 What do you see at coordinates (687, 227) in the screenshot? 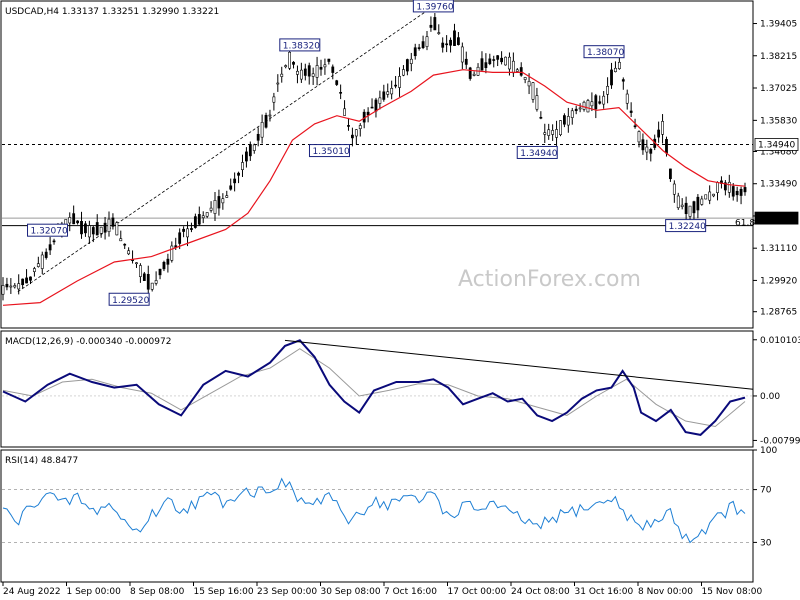
I see `price-annotation-label: 1.32240` at bounding box center [687, 227].